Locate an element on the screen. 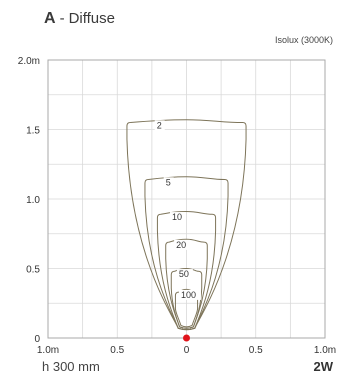 This screenshot has height=378, width=347. mounting-height-label: h 300 mm is located at coordinates (71, 366).